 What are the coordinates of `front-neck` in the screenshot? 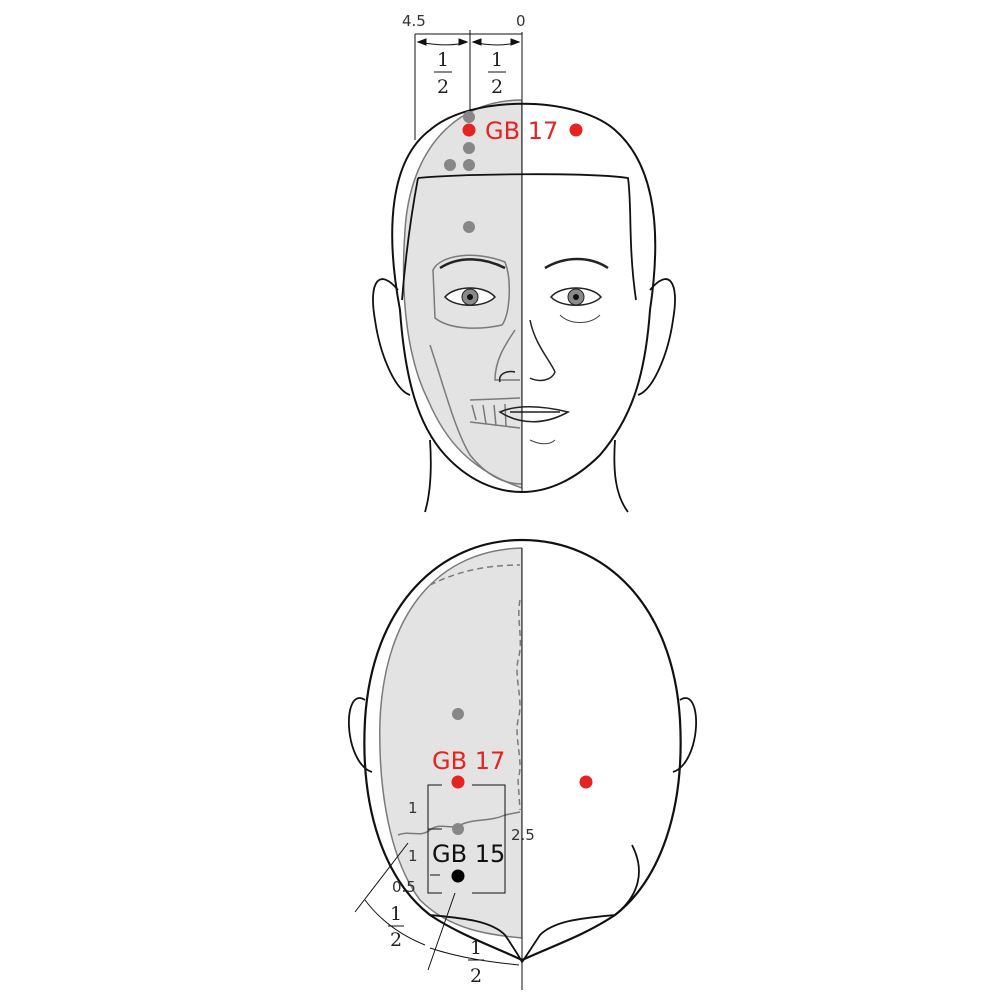 It's located at (526, 476).